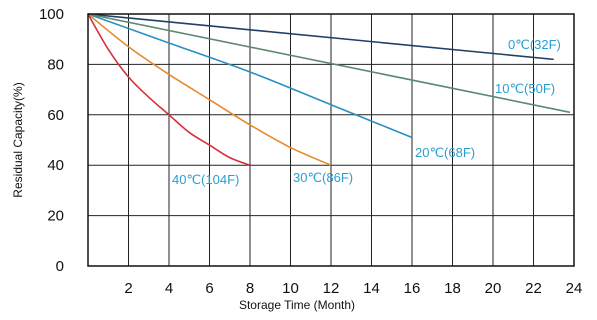 Image resolution: width=597 pixels, height=320 pixels. Describe the element at coordinates (331, 288) in the screenshot. I see `x-tick-label: 12` at that location.